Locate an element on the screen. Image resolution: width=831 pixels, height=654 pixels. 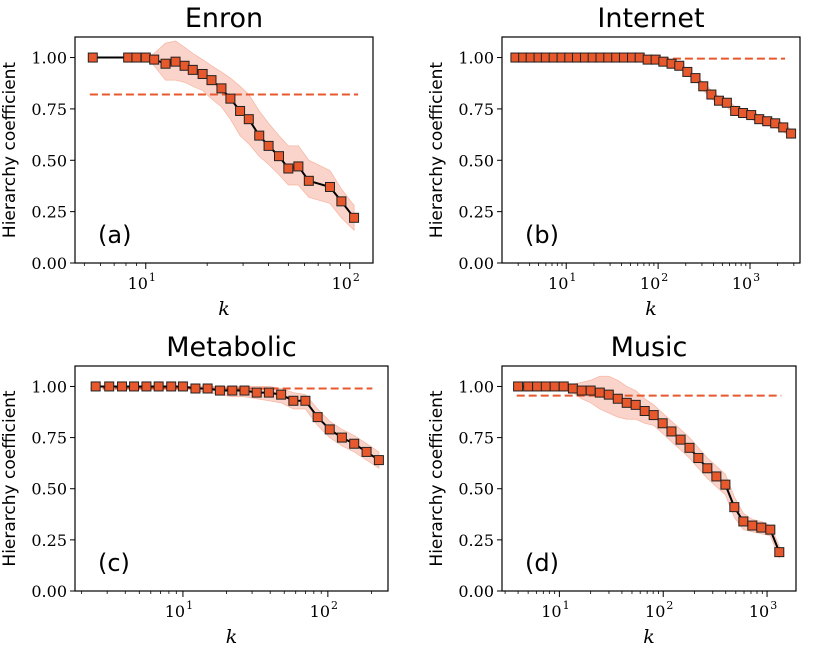
y-tick-label: 0.50 is located at coordinates (49, 160).